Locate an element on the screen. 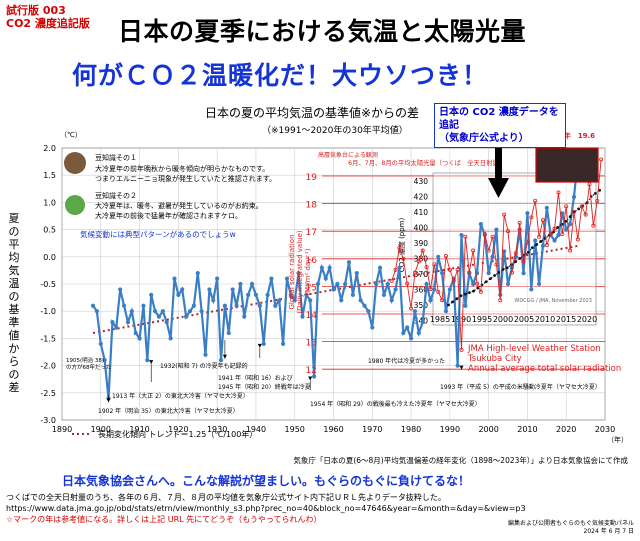 This screenshot has height=541, width=640. co2-tick-label: 370 is located at coordinates (421, 274).